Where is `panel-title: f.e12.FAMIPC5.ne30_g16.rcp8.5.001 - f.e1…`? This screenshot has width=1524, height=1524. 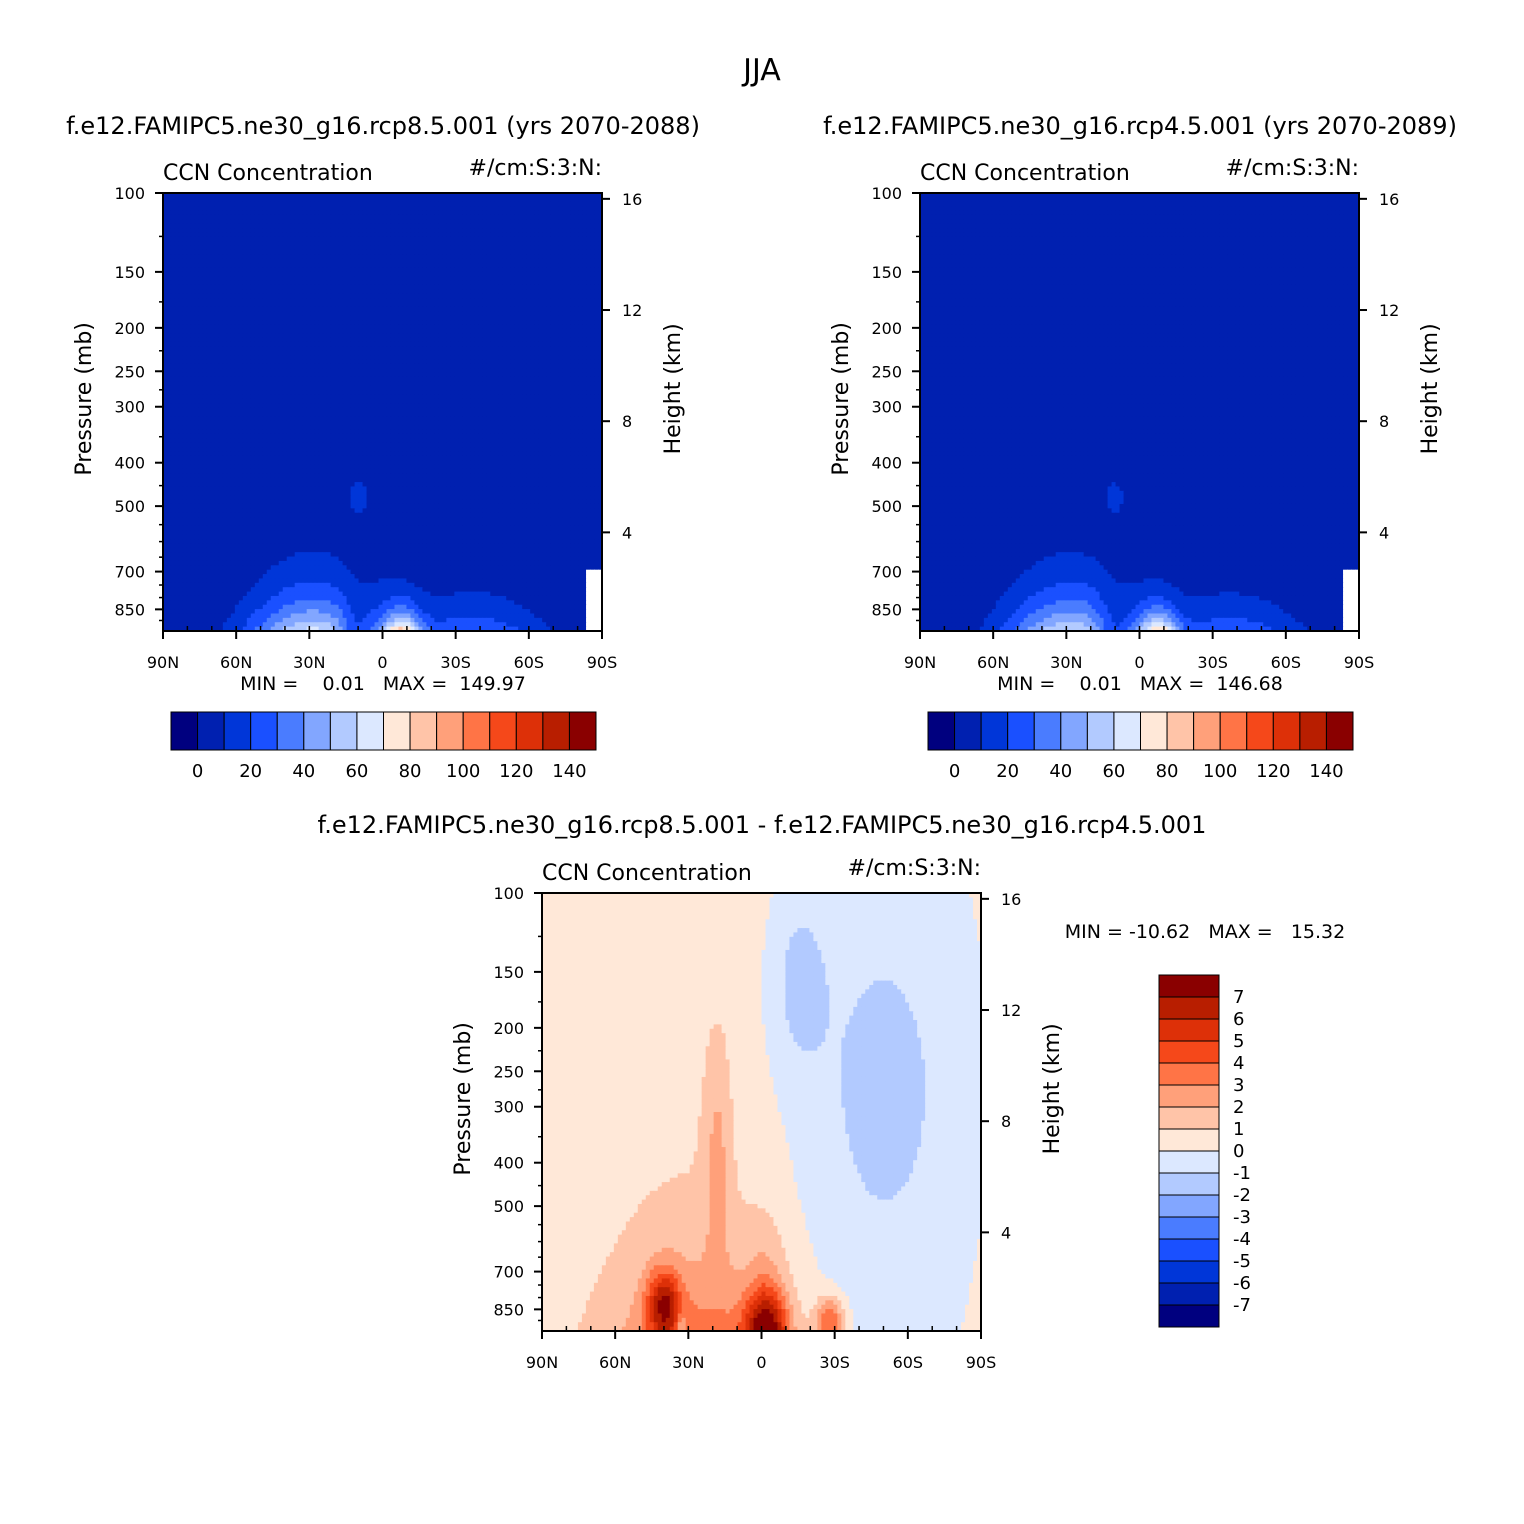 panel-title: f.e12.FAMIPC5.ne30_g16.rcp8.5.001 - f.e1… is located at coordinates (762, 825).